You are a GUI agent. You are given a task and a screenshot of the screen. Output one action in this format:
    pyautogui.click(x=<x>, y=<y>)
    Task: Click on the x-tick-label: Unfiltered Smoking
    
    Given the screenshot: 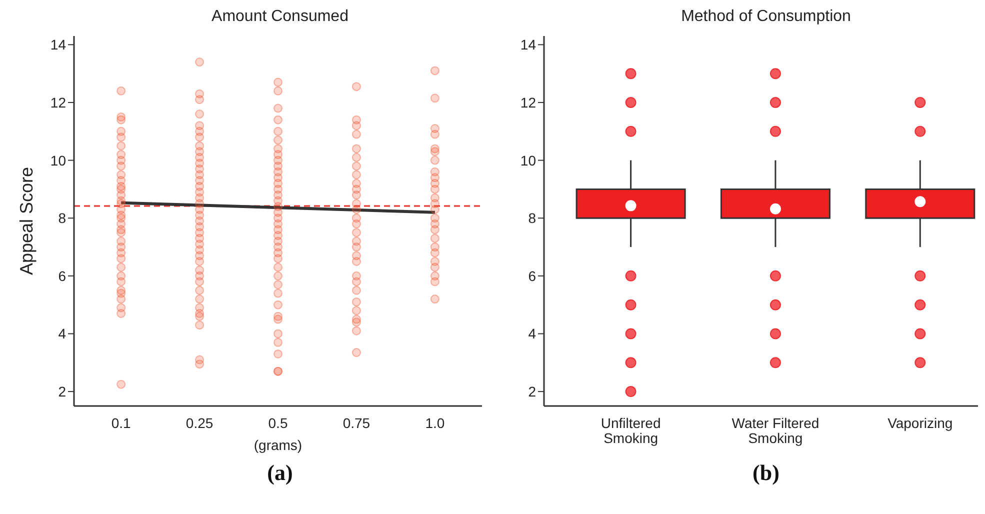 What is the action you would take?
    pyautogui.click(x=630, y=430)
    